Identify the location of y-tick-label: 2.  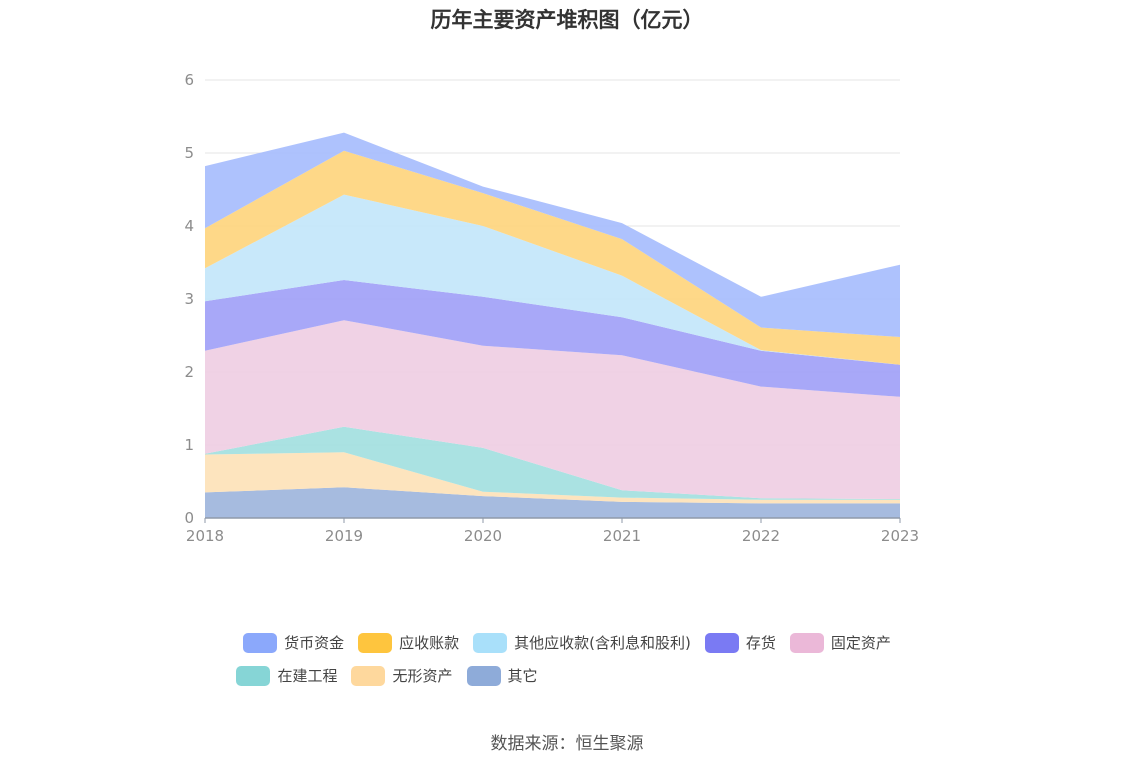
(189, 372).